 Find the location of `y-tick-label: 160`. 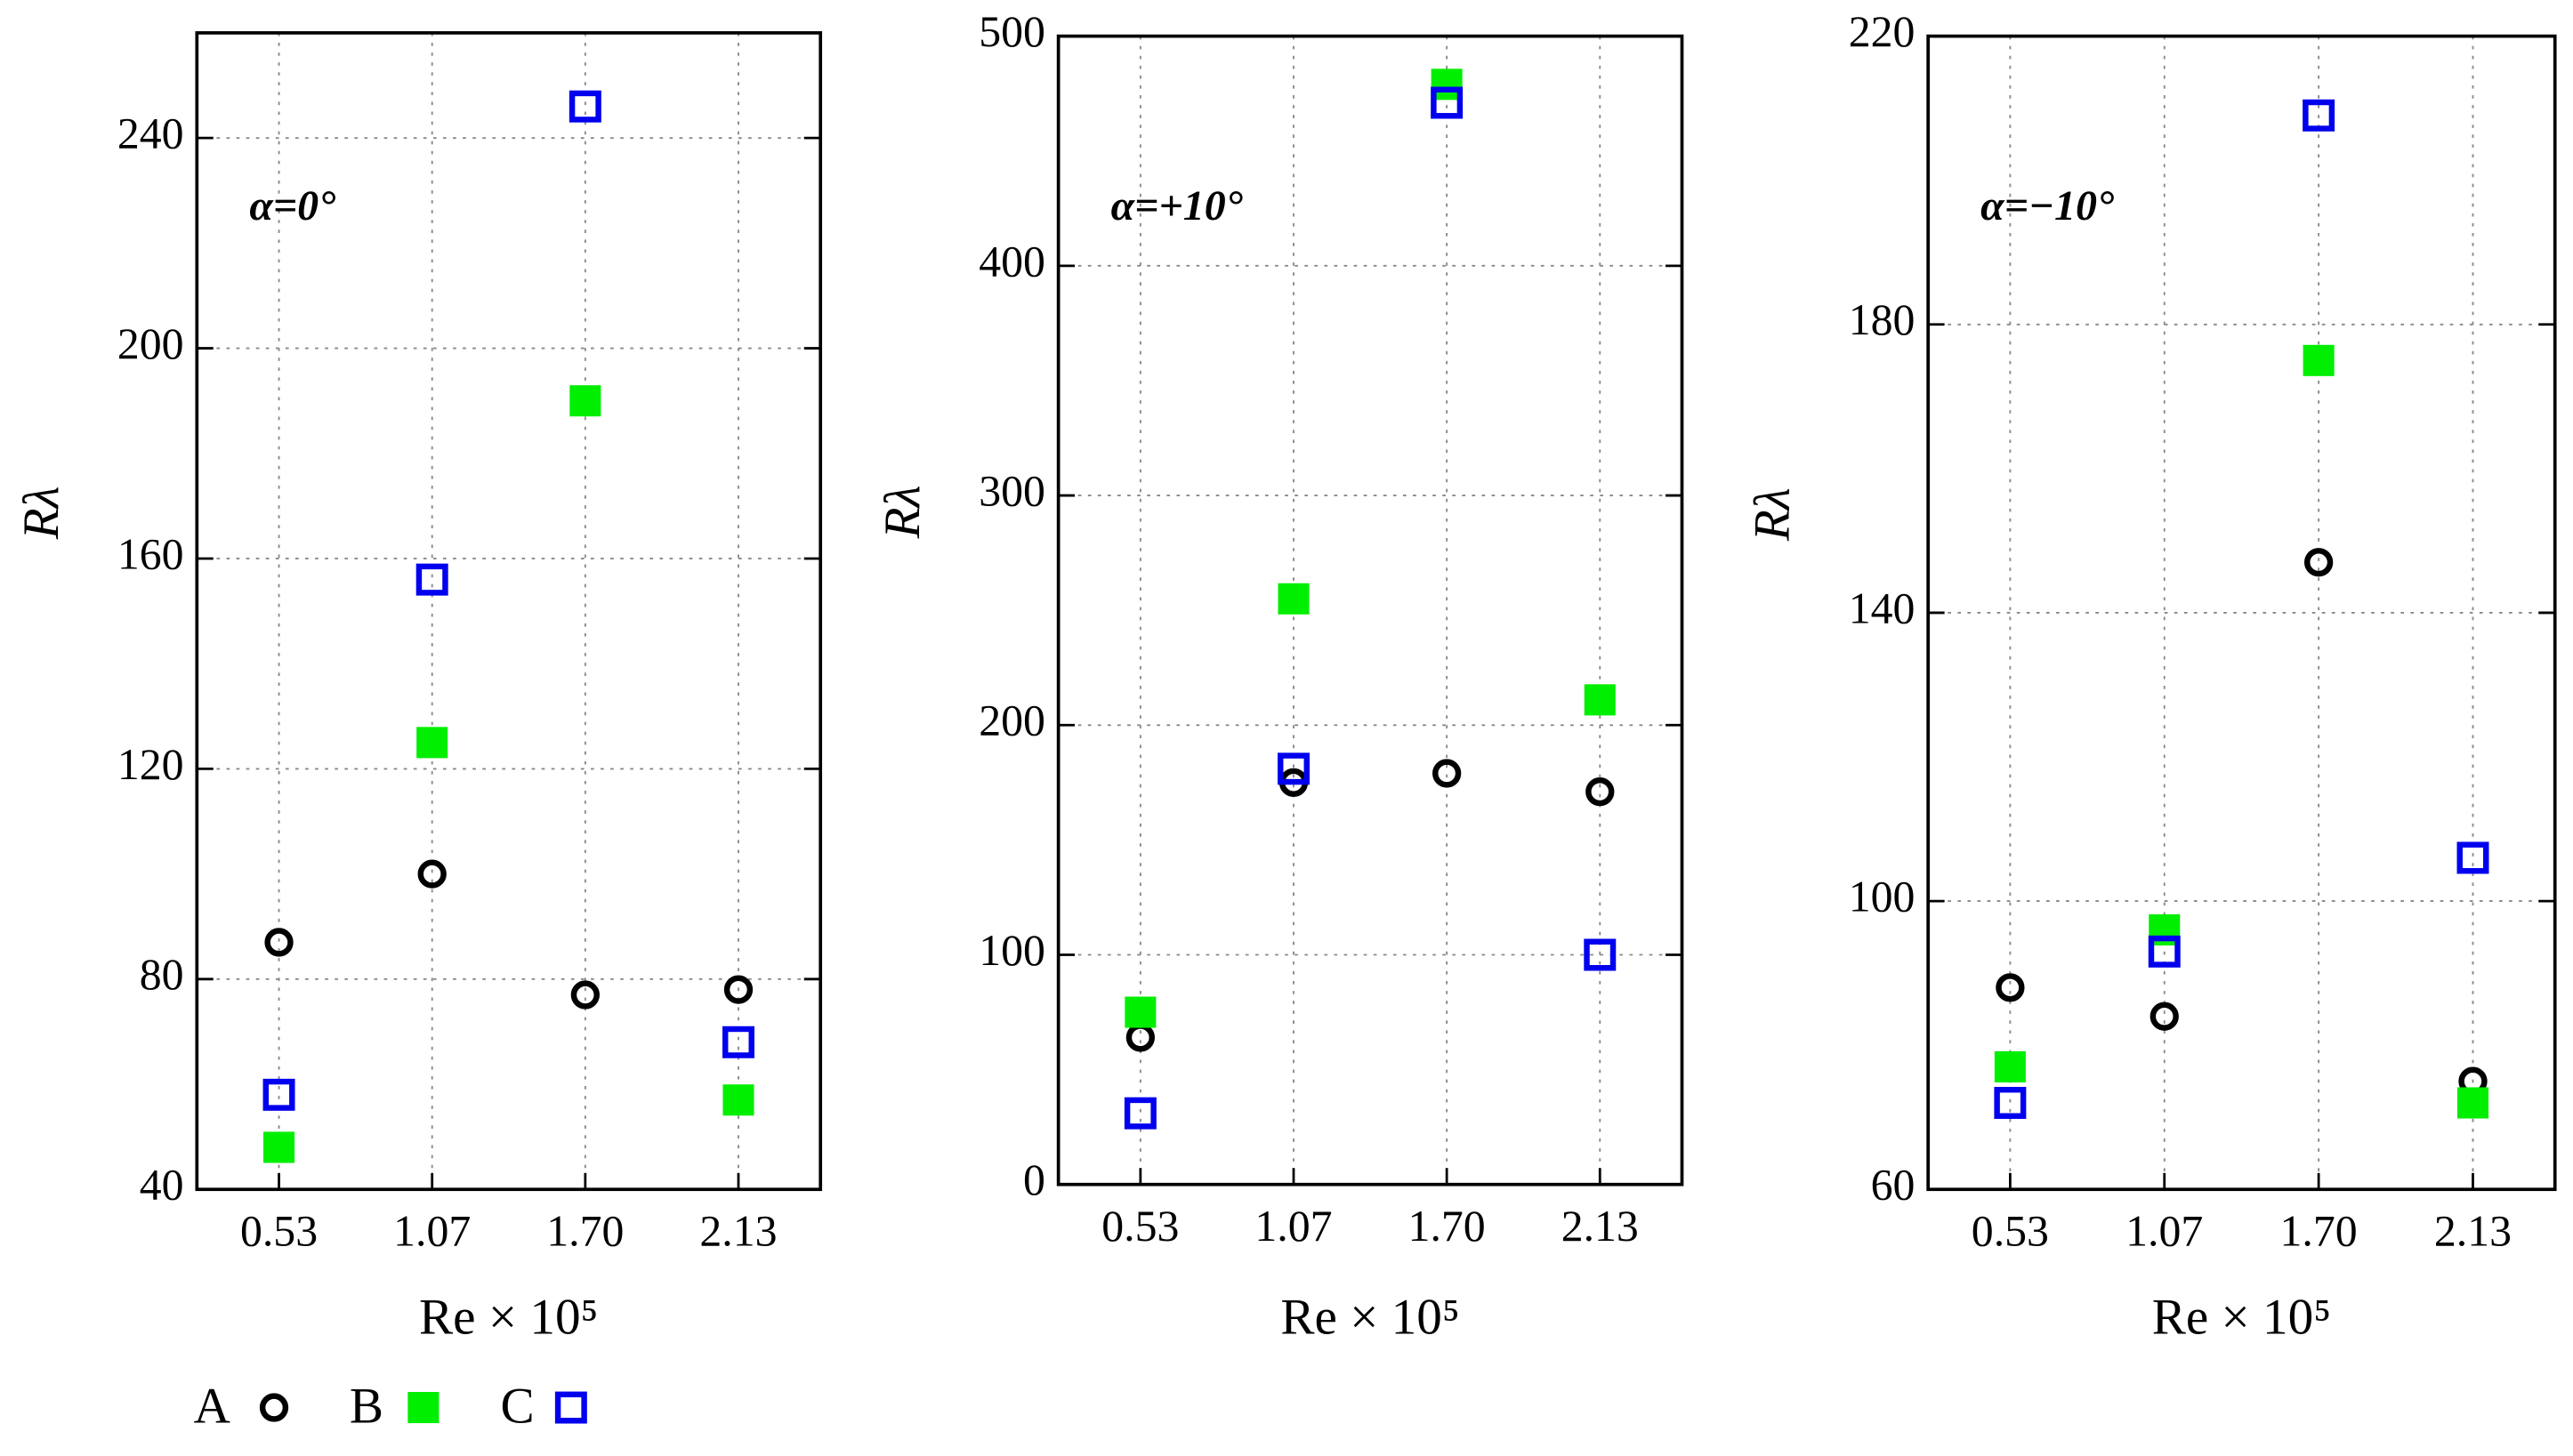

y-tick-label: 160 is located at coordinates (150, 553).